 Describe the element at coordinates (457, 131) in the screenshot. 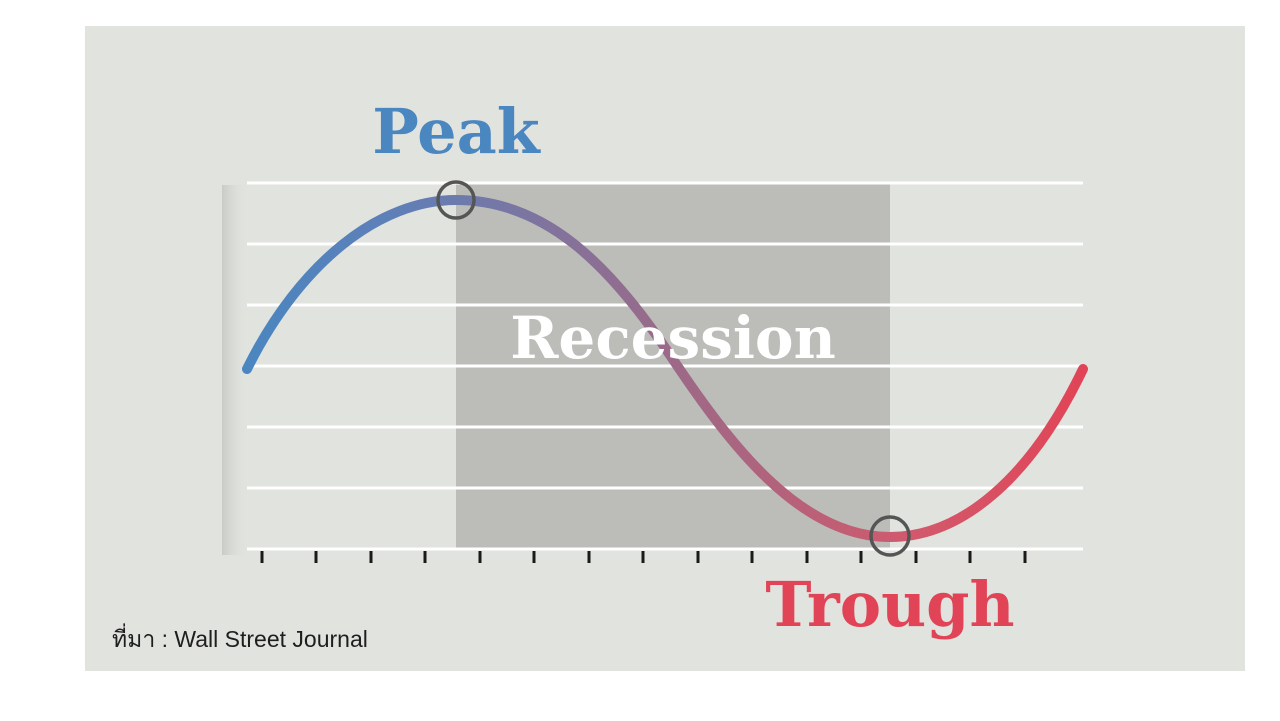

I see `peak-label: Peak` at that location.